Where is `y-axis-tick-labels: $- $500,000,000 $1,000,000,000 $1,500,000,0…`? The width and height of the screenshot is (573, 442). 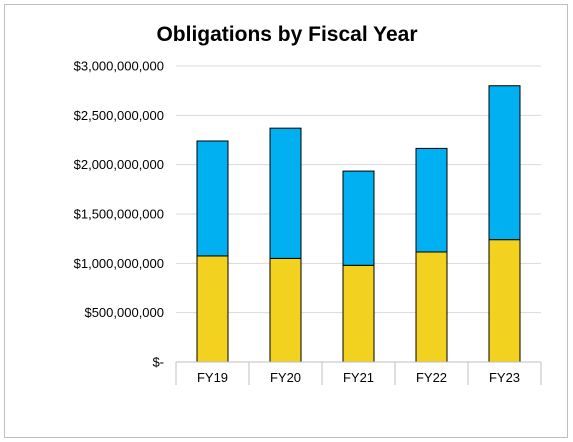
y-axis-tick-labels: $- $500,000,000 $1,000,000,000 $1,500,000,0… is located at coordinates (119, 214).